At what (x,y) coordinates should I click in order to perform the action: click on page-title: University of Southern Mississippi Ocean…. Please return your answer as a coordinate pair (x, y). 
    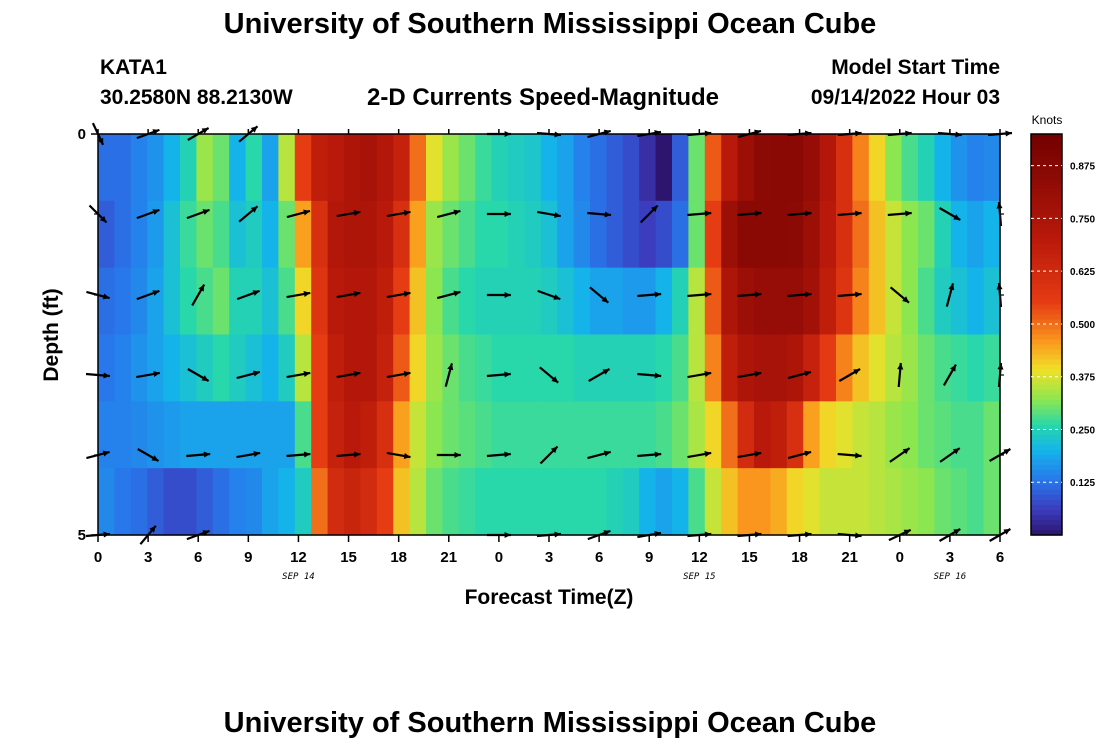
    Looking at the image, I should click on (550, 24).